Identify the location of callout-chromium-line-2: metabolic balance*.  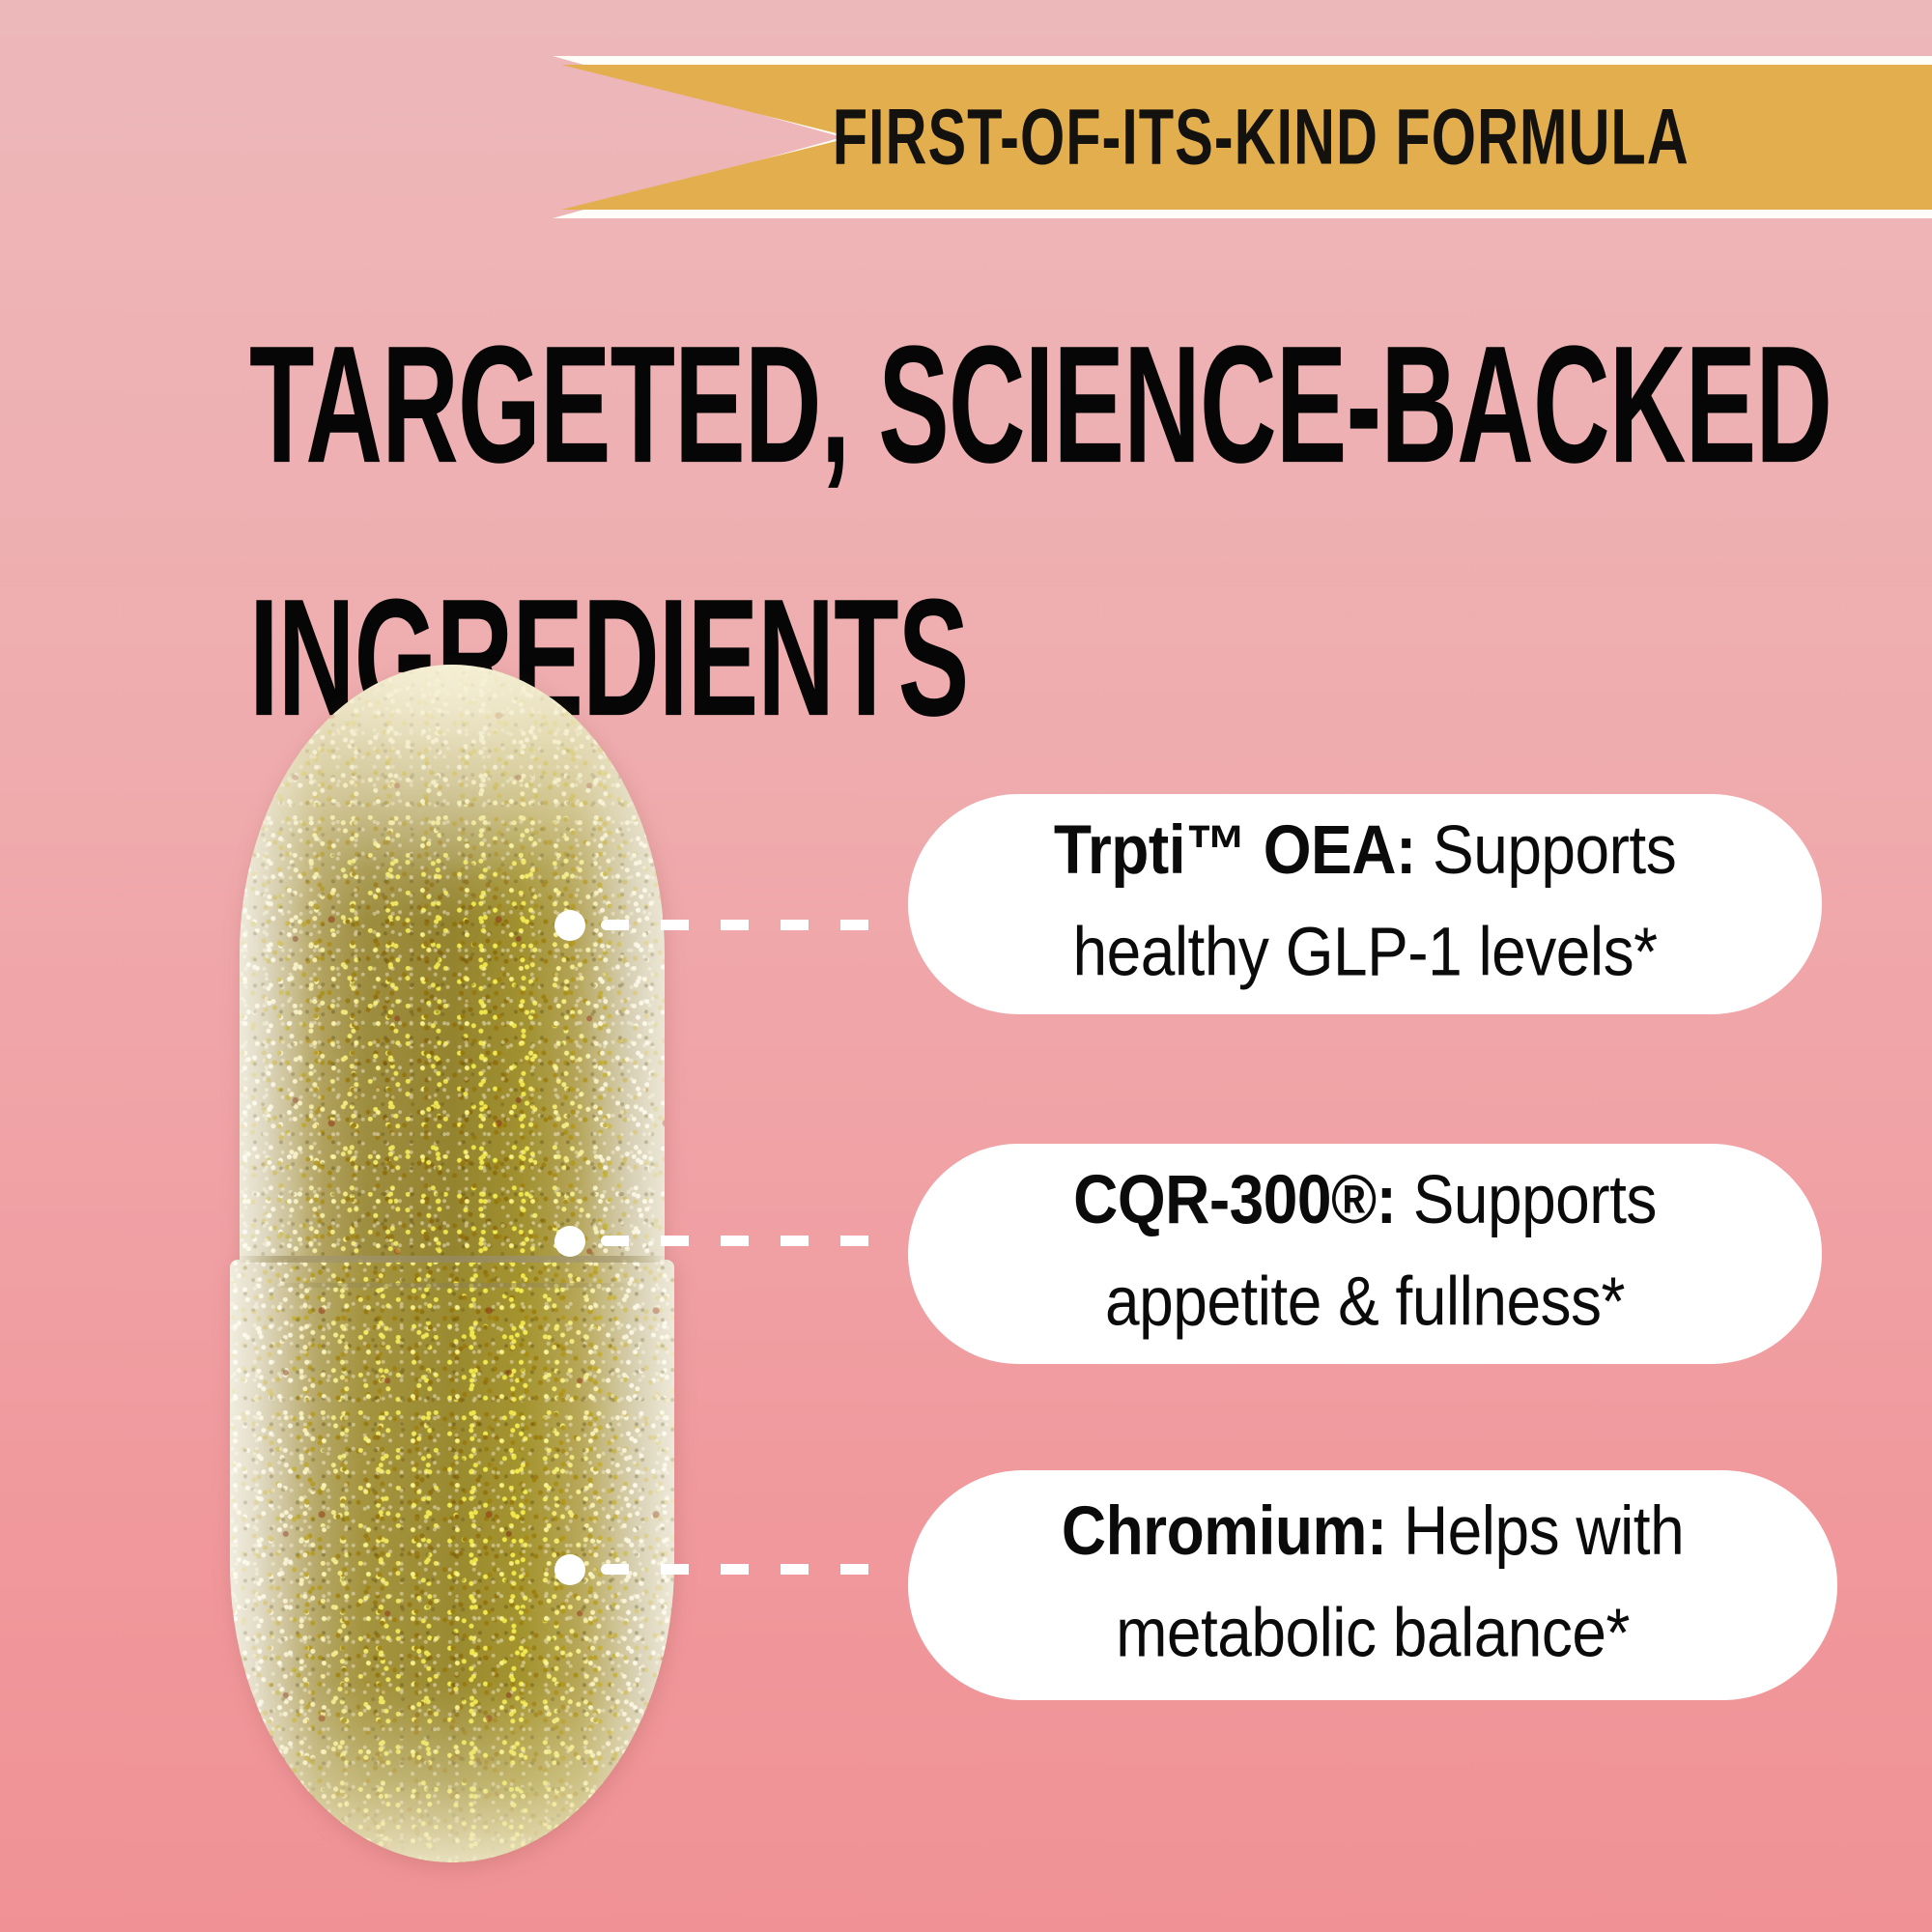
(1373, 1632).